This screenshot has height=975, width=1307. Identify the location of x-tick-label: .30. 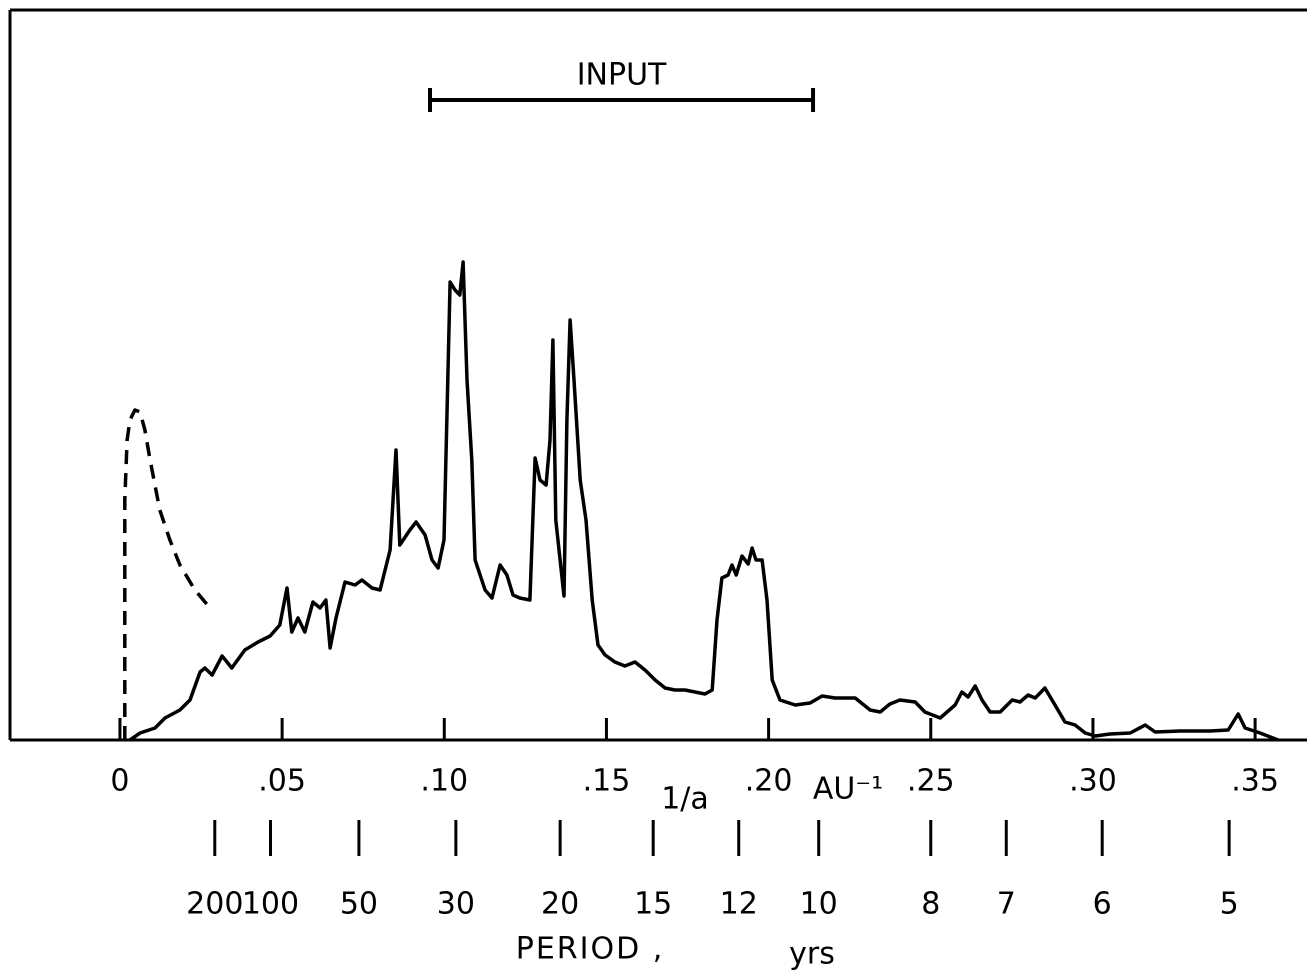
(1093, 781).